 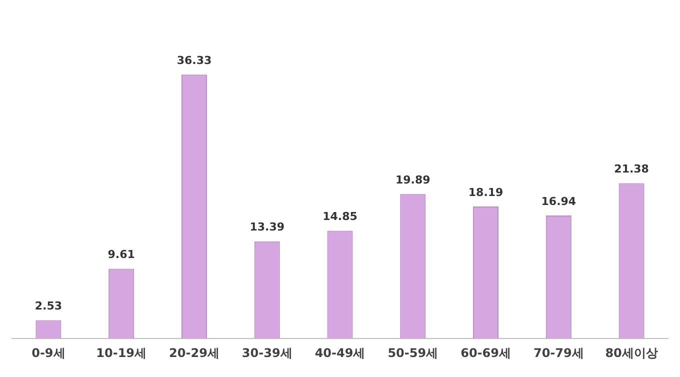 I want to click on data-label: 18.19, so click(x=486, y=192).